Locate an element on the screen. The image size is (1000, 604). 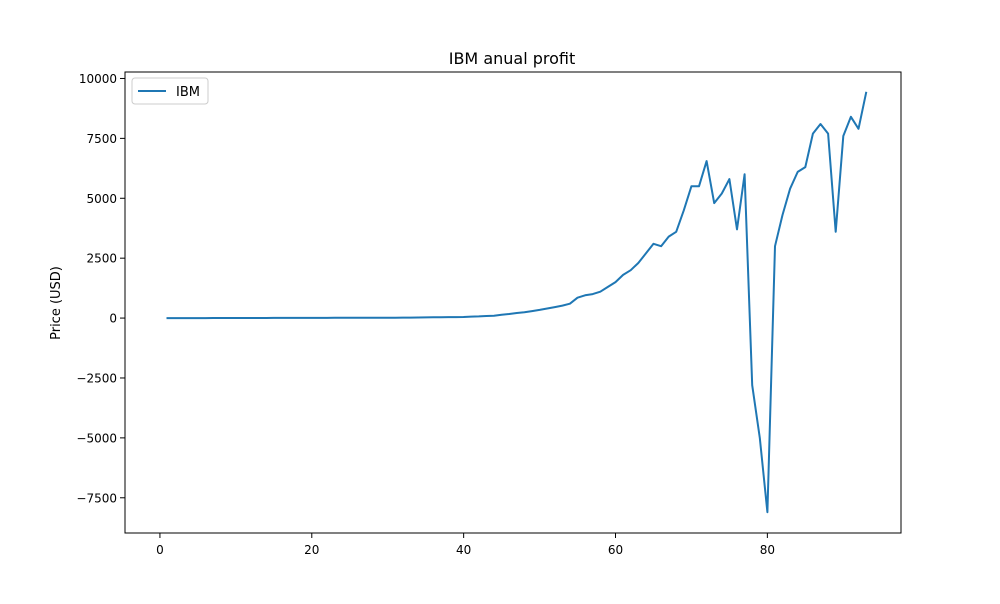
y-tick-label: 0 is located at coordinates (113, 319).